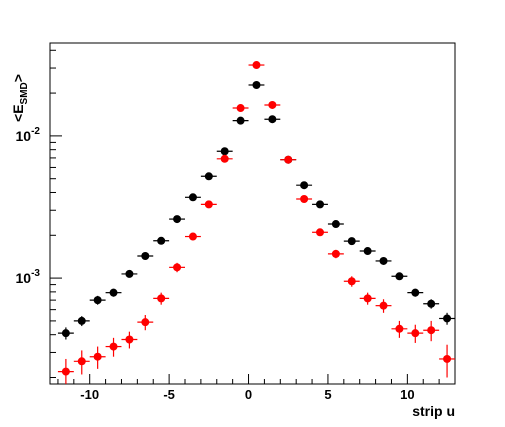  What do you see at coordinates (407, 394) in the screenshot?
I see `x-tick-label: 10` at bounding box center [407, 394].